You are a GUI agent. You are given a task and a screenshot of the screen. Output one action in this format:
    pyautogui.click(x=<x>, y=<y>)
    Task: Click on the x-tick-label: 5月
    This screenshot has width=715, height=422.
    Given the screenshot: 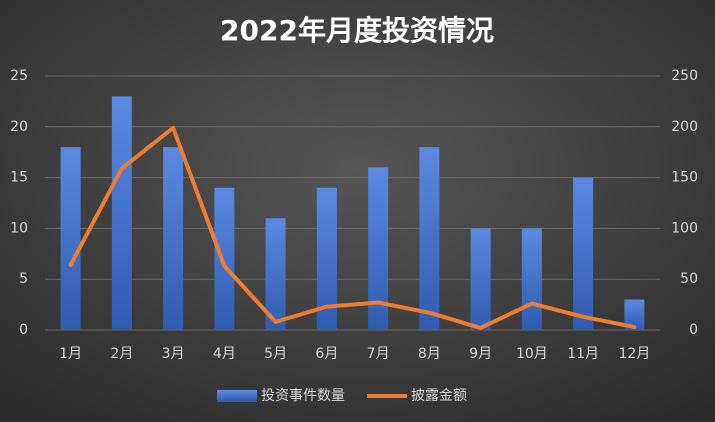 What is the action you would take?
    pyautogui.click(x=275, y=354)
    